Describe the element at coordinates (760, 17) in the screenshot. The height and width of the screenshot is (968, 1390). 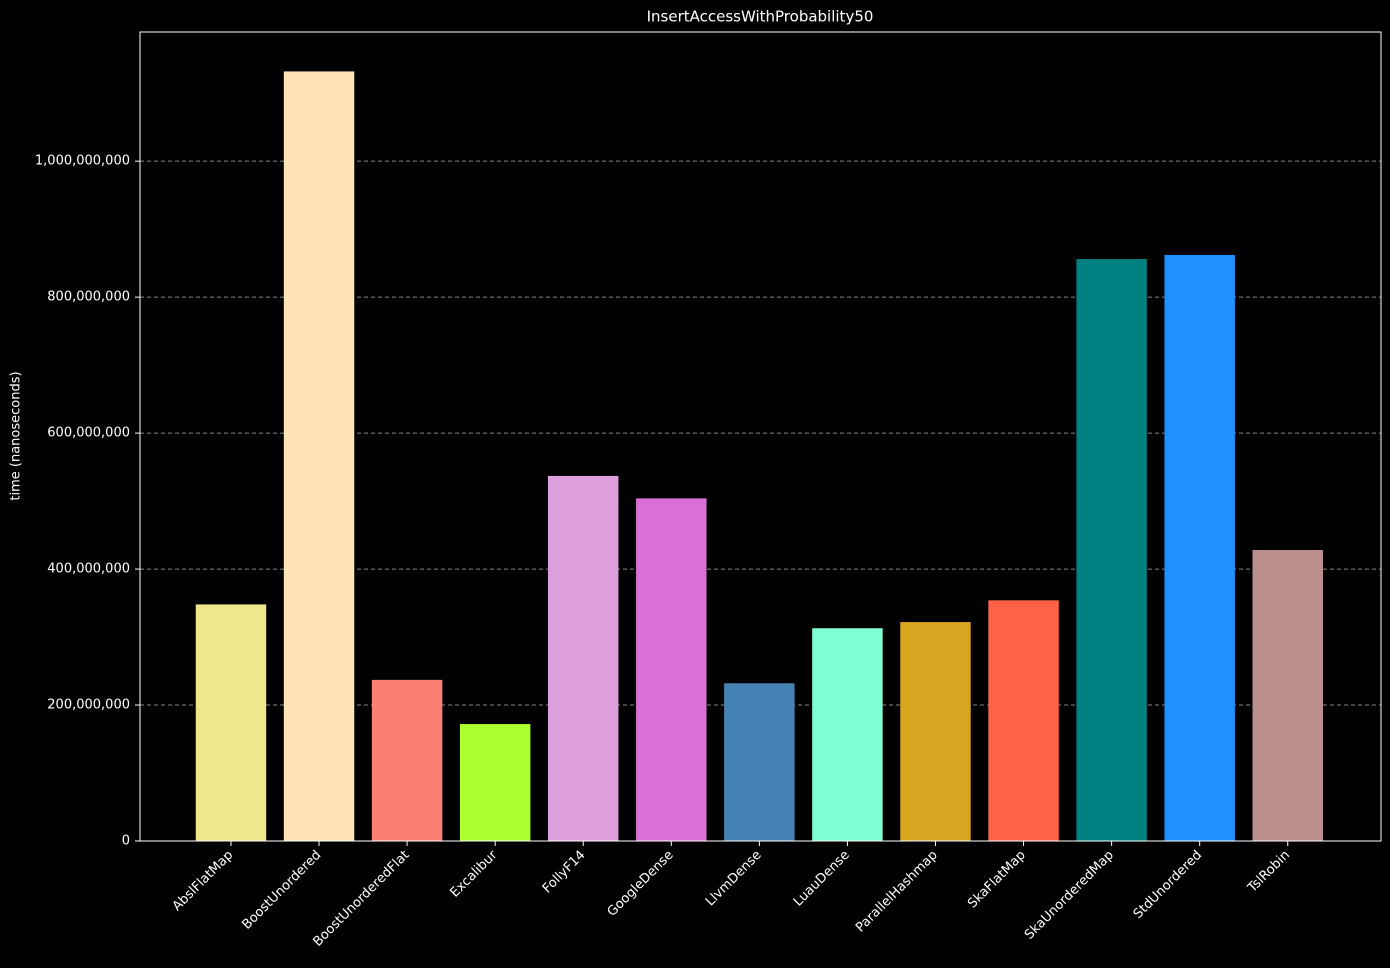
I see `chart-title: InsertAccessWithProbability50` at that location.